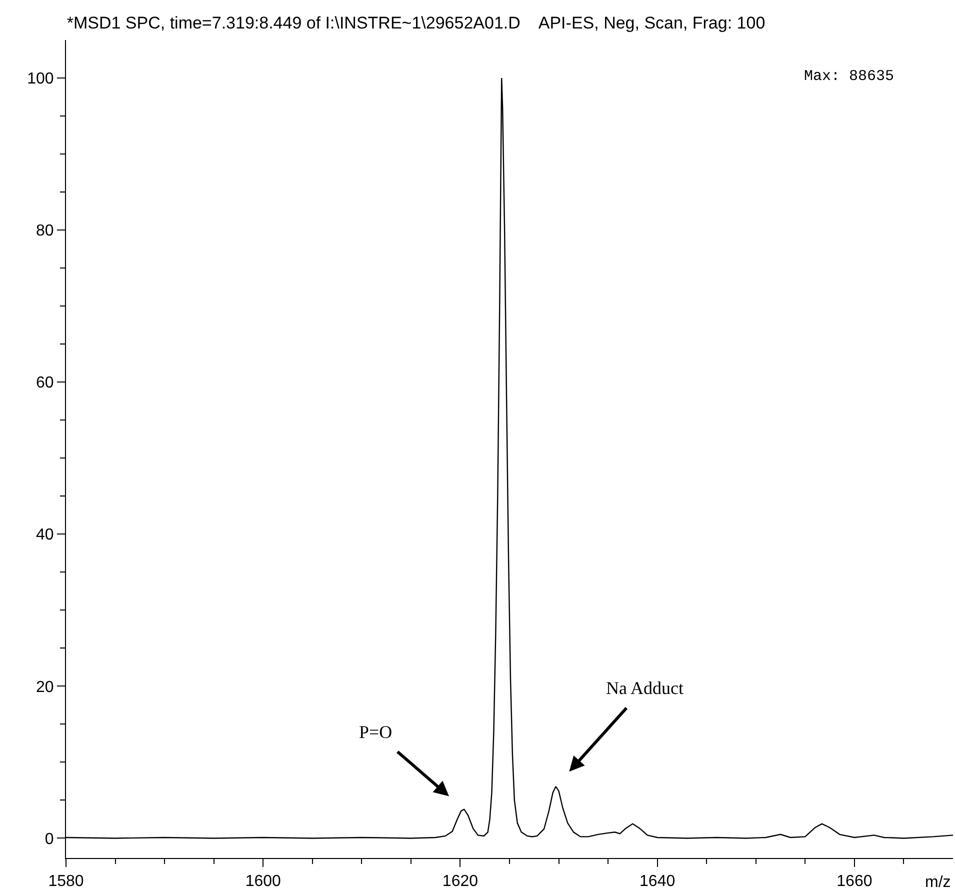 This screenshot has width=955, height=892. Describe the element at coordinates (263, 881) in the screenshot. I see `x-tick-label: 1600` at that location.